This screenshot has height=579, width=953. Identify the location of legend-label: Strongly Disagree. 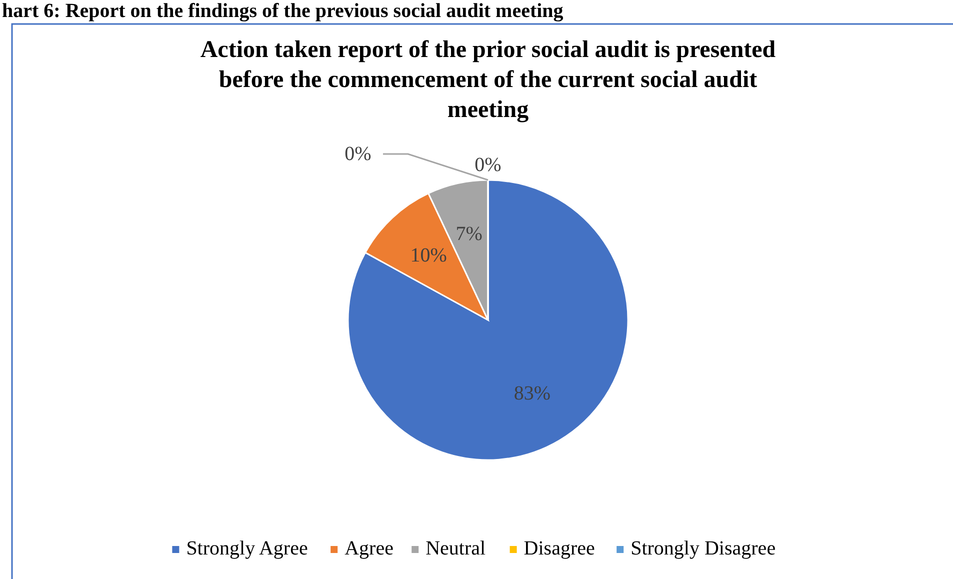
(703, 549).